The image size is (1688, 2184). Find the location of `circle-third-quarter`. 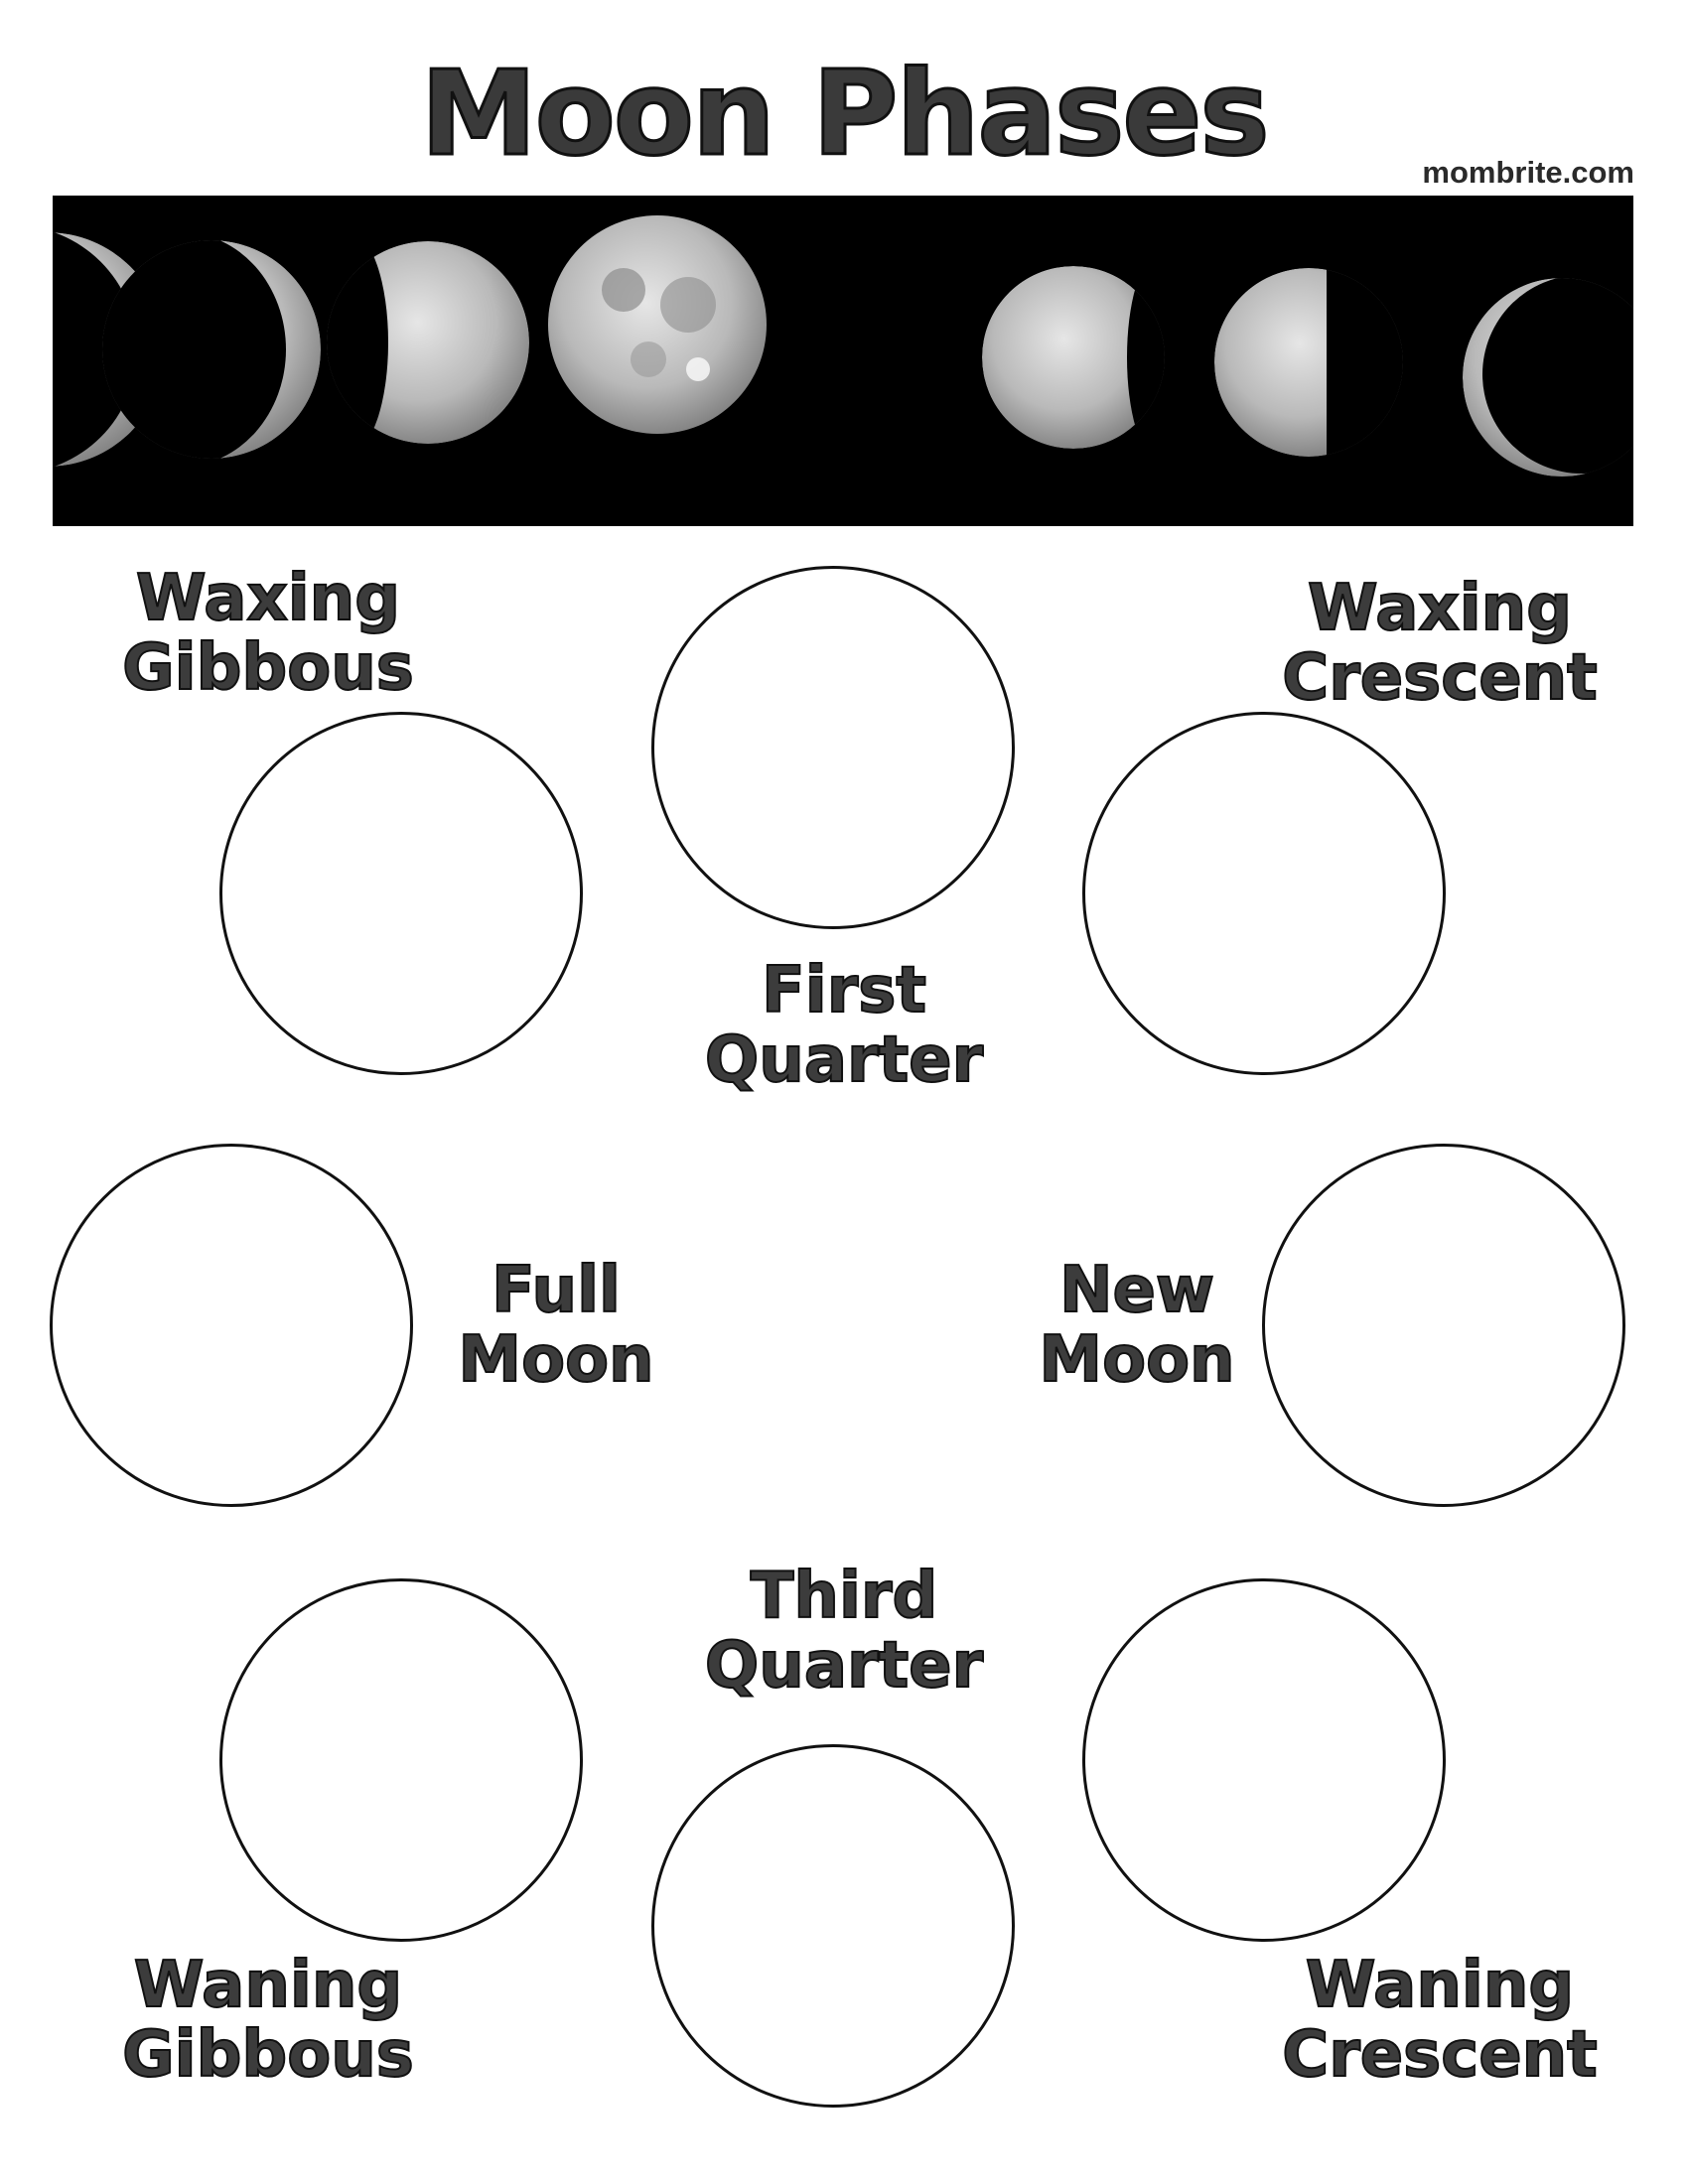

circle-third-quarter is located at coordinates (833, 1926).